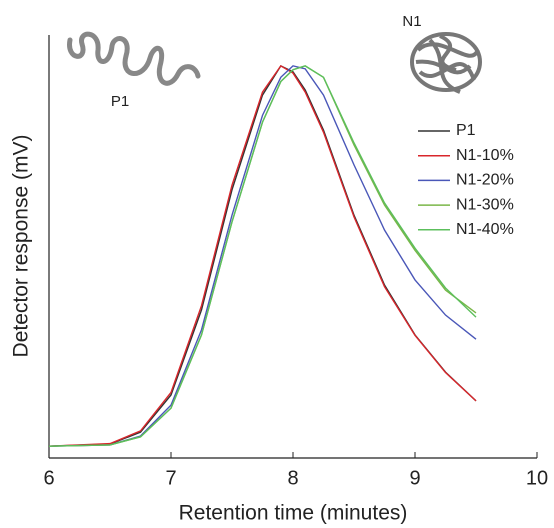 This screenshot has height=528, width=554. What do you see at coordinates (48, 478) in the screenshot?
I see `x-tick-label: 6` at bounding box center [48, 478].